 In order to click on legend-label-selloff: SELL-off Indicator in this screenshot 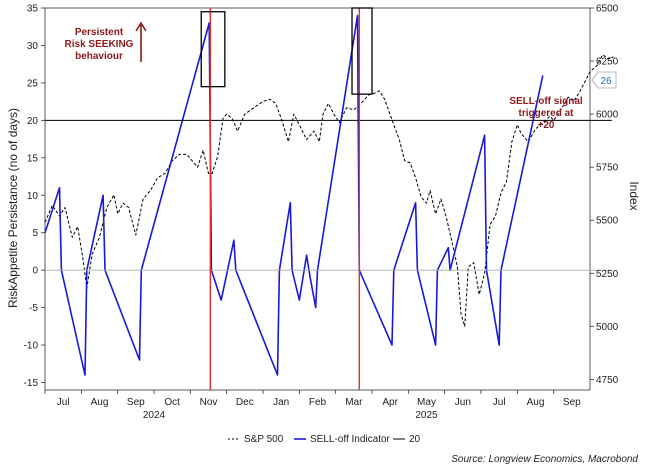, I will do `click(350, 439)`.